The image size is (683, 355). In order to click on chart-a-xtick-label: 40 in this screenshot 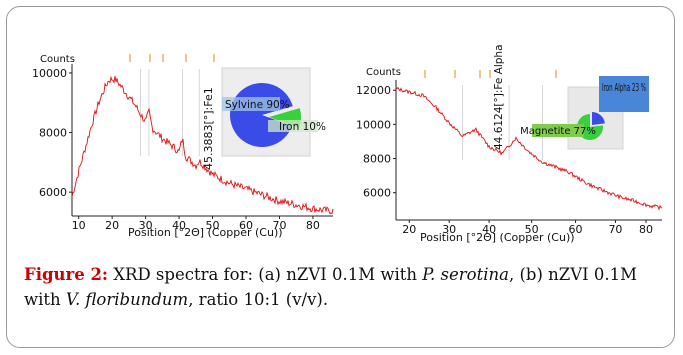, I will do `click(179, 225)`.